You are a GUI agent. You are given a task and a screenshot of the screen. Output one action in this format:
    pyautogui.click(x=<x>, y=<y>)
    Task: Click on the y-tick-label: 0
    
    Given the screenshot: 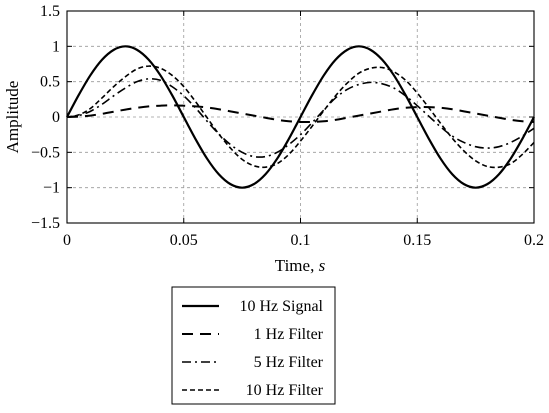 What is the action you would take?
    pyautogui.click(x=56, y=117)
    